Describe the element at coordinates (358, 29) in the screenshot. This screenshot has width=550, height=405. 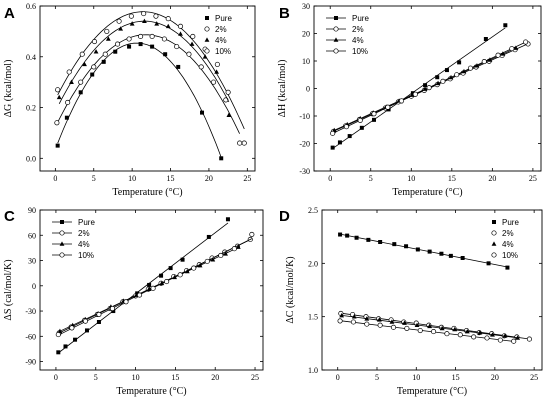
I see `legend-label: 2%` at that location.